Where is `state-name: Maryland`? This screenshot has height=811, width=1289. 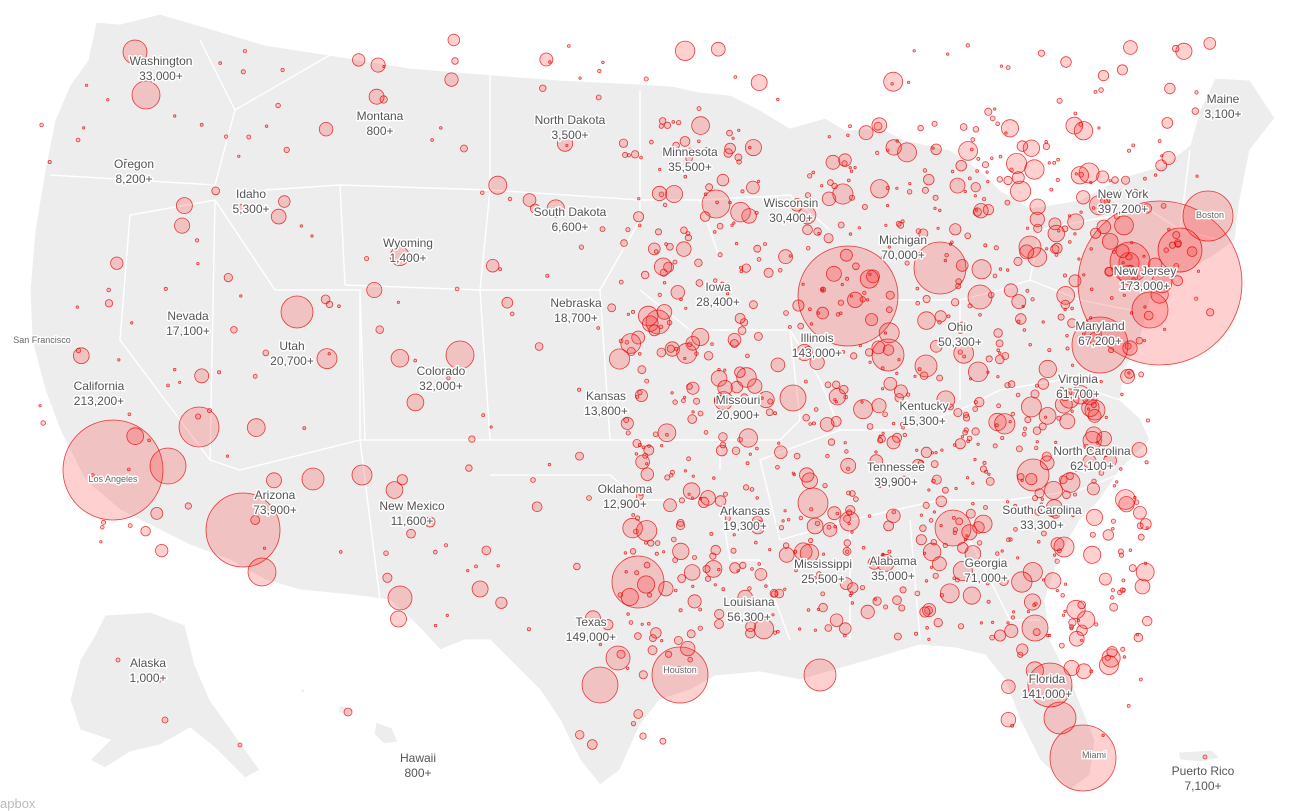 state-name: Maryland is located at coordinates (1099, 326).